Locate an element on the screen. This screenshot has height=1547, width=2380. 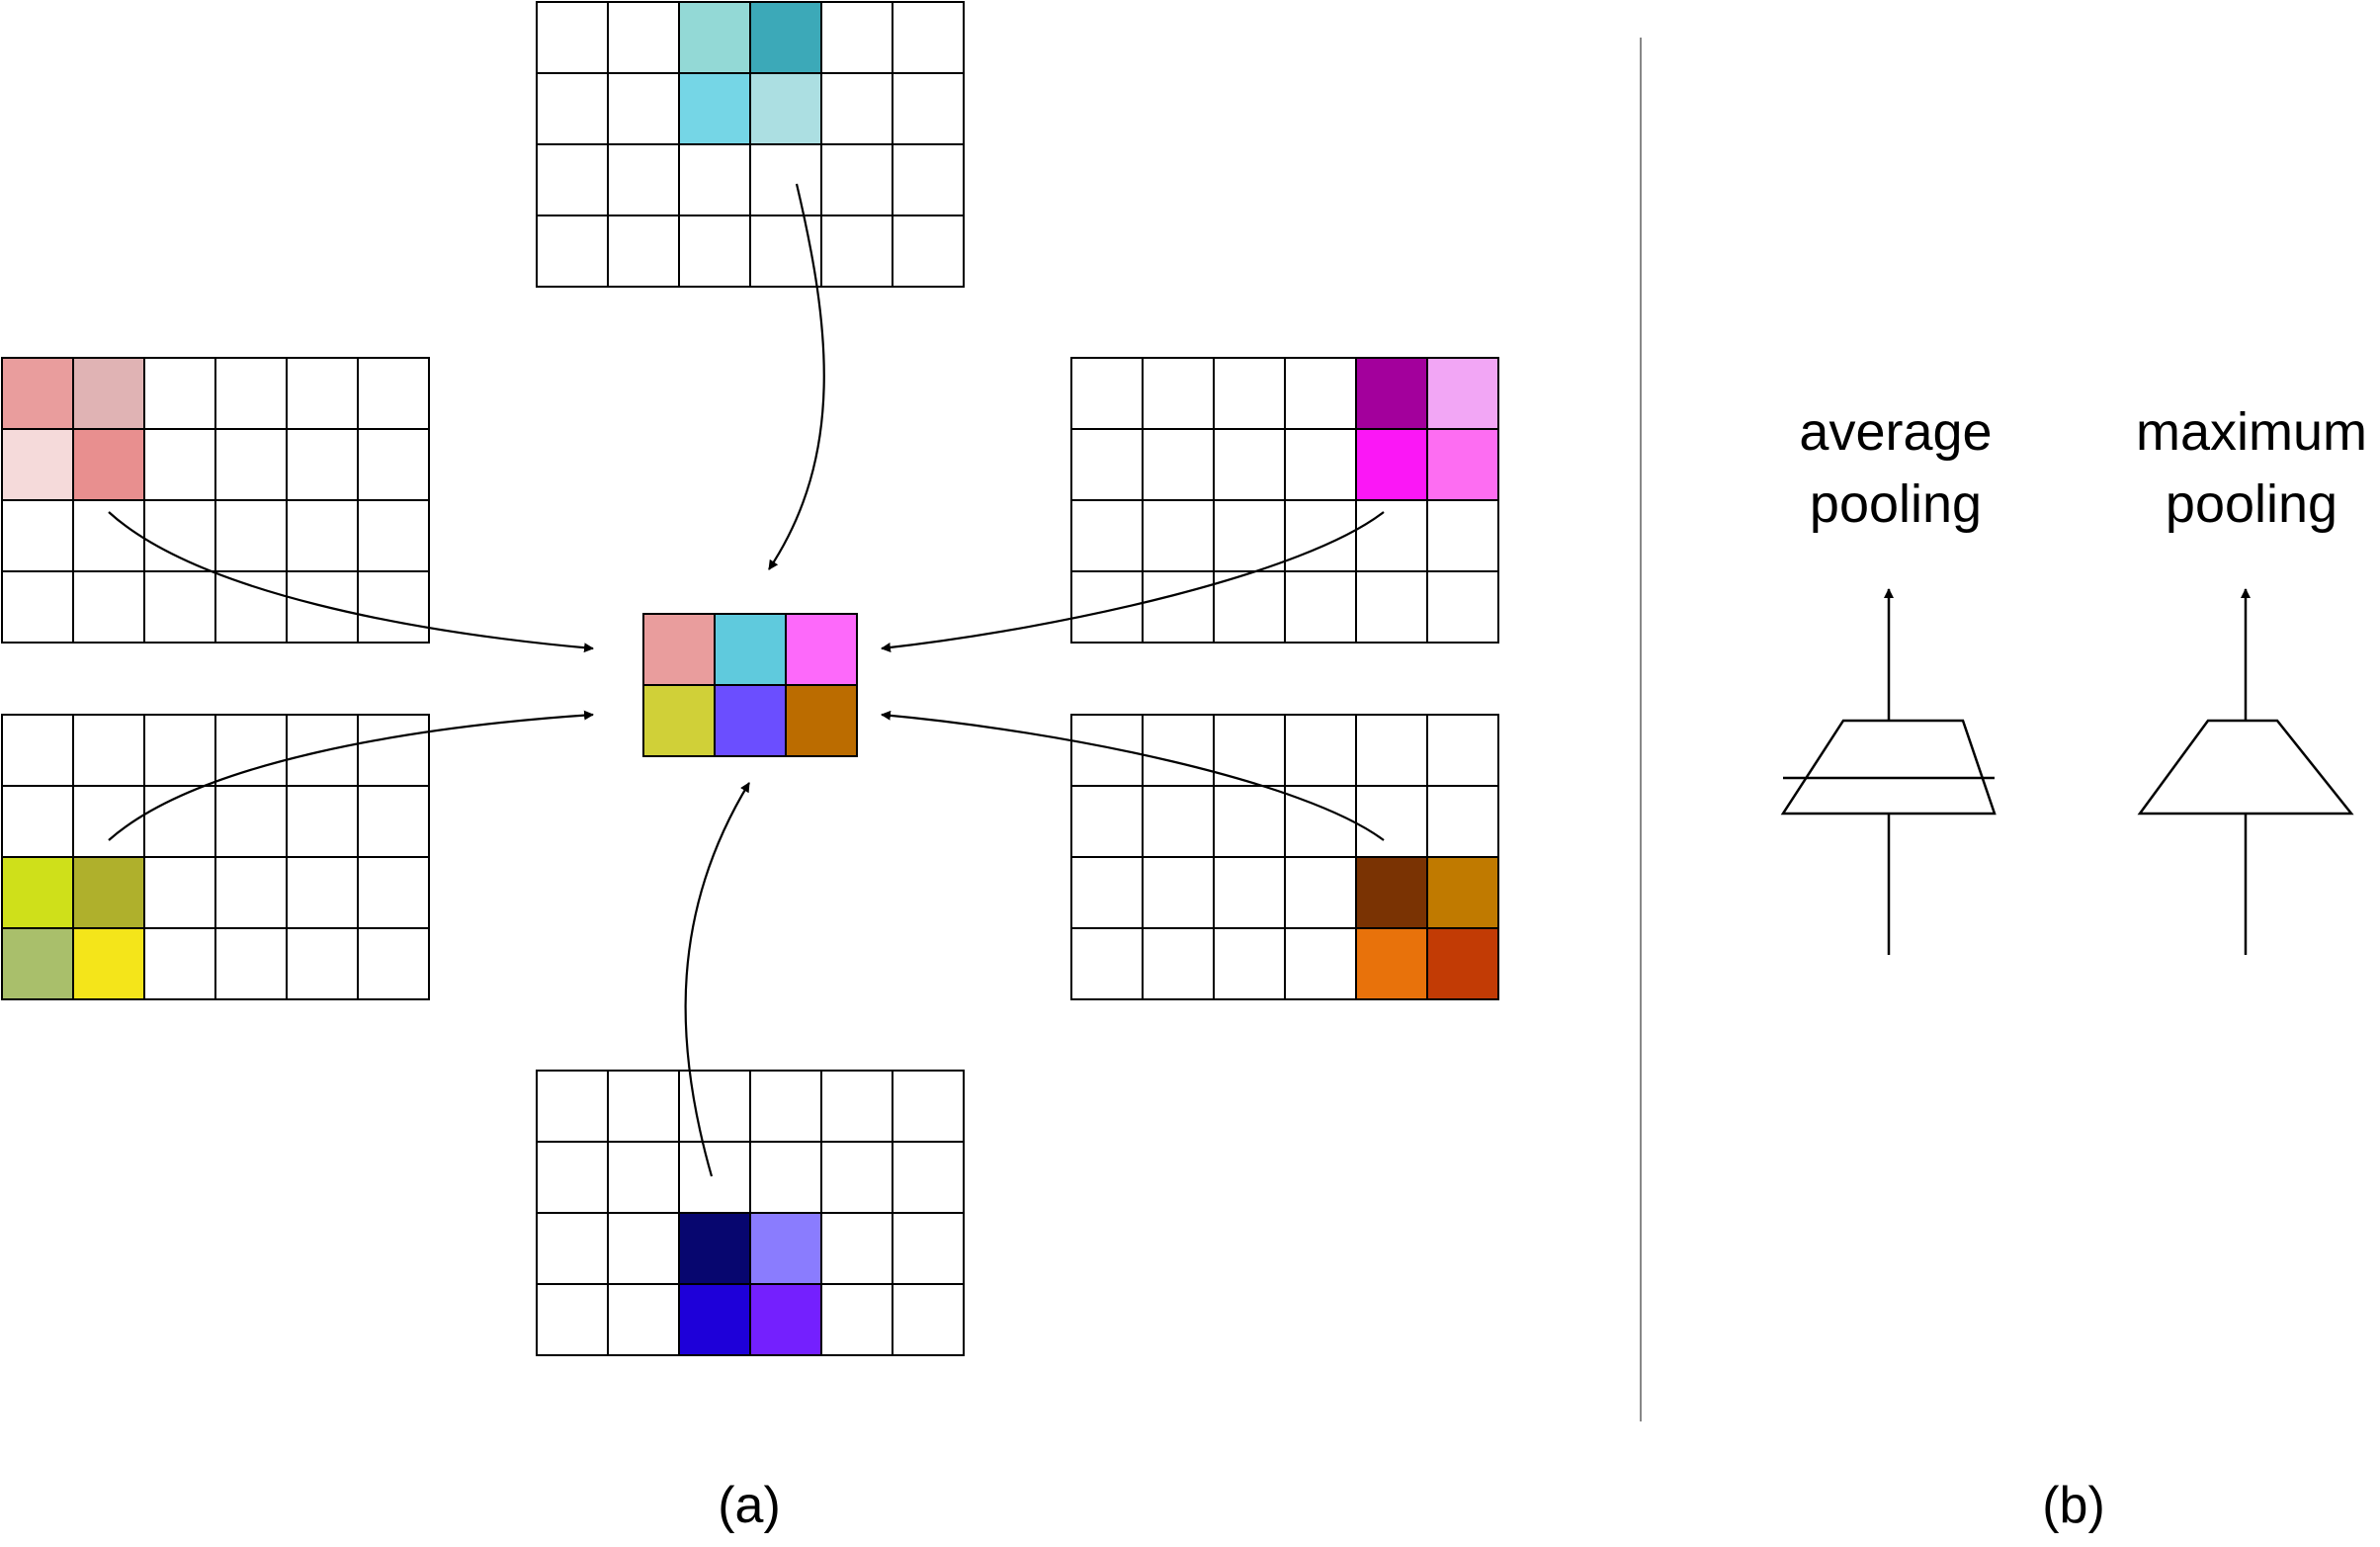
arrow-from-bottom-right is located at coordinates (1133, 775).